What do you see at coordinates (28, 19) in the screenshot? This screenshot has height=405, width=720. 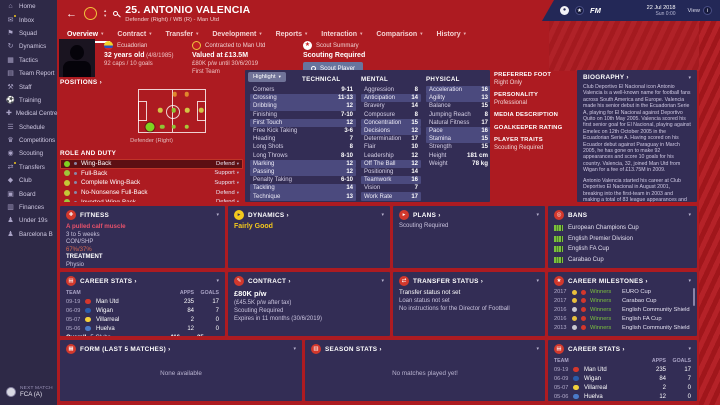 I see `sidebar-item: ✉ Inbox` at bounding box center [28, 19].